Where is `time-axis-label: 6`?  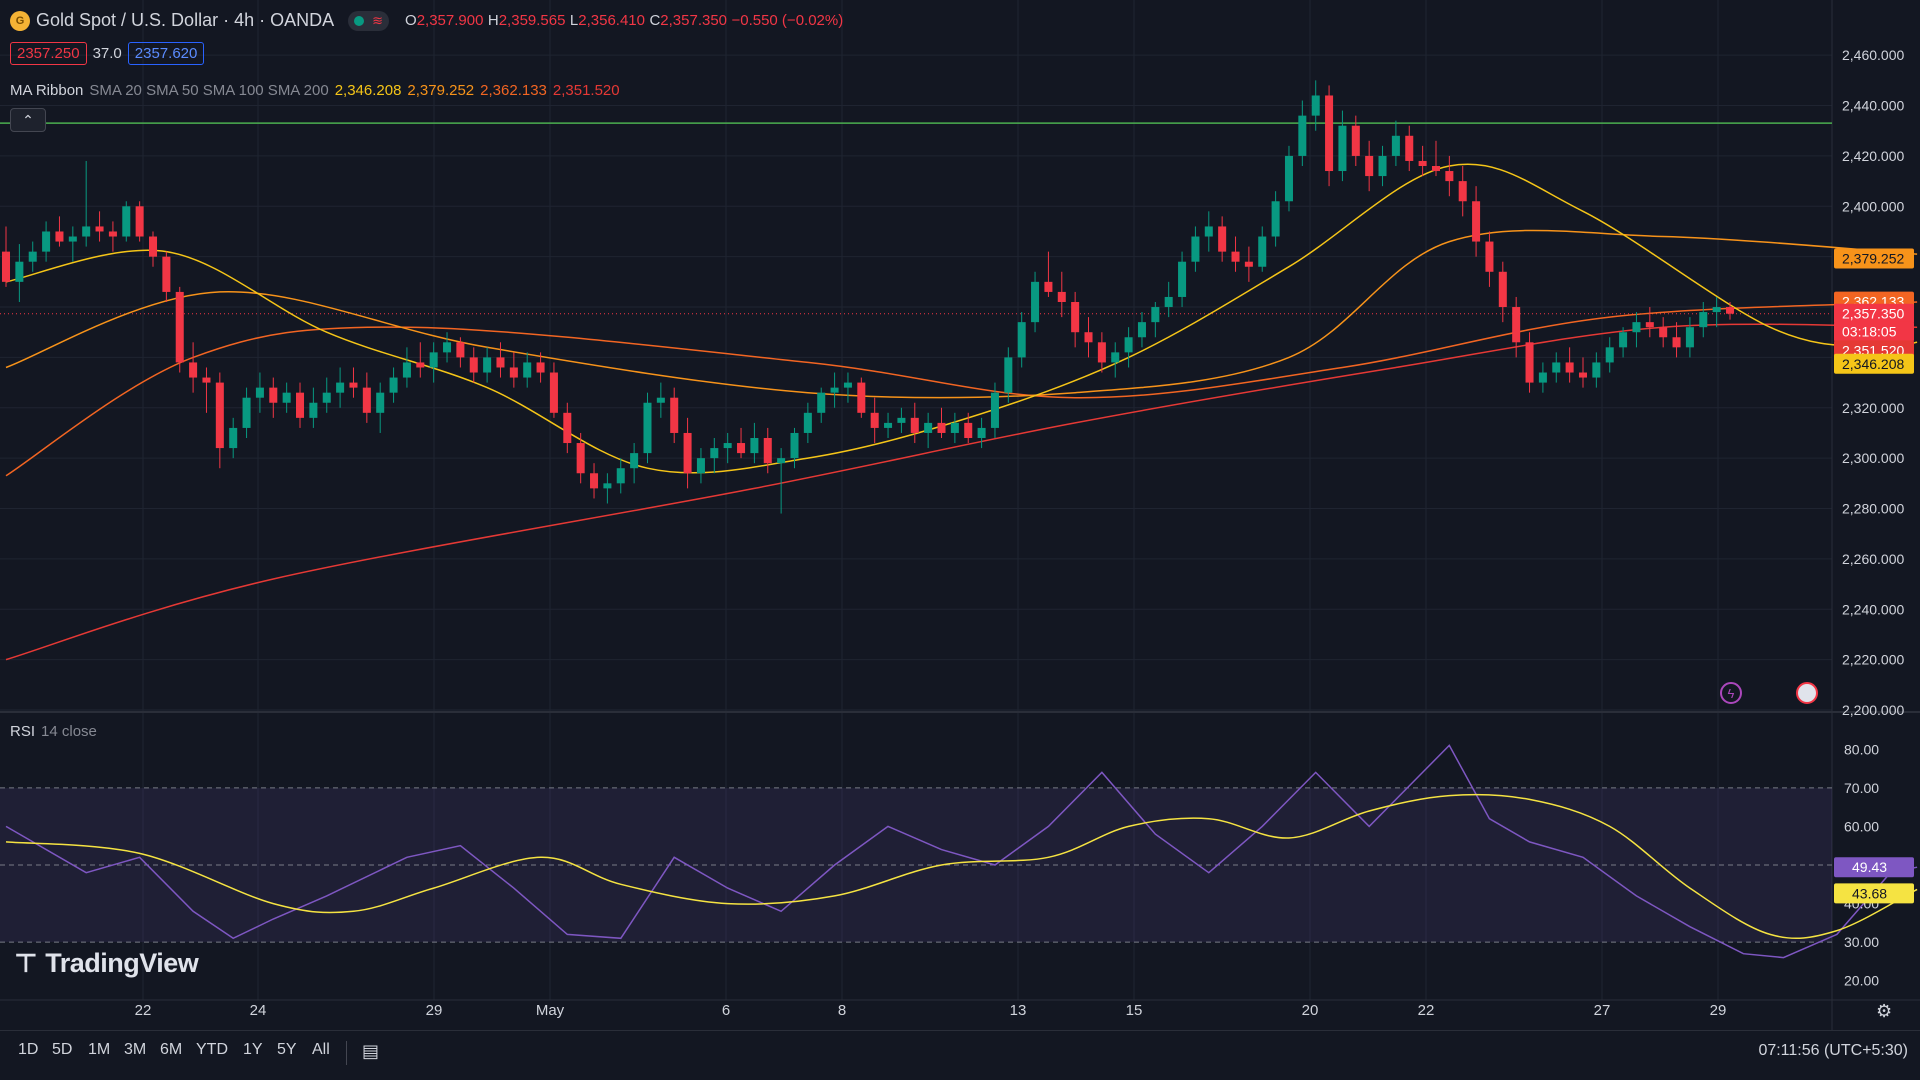 time-axis-label: 6 is located at coordinates (726, 1010).